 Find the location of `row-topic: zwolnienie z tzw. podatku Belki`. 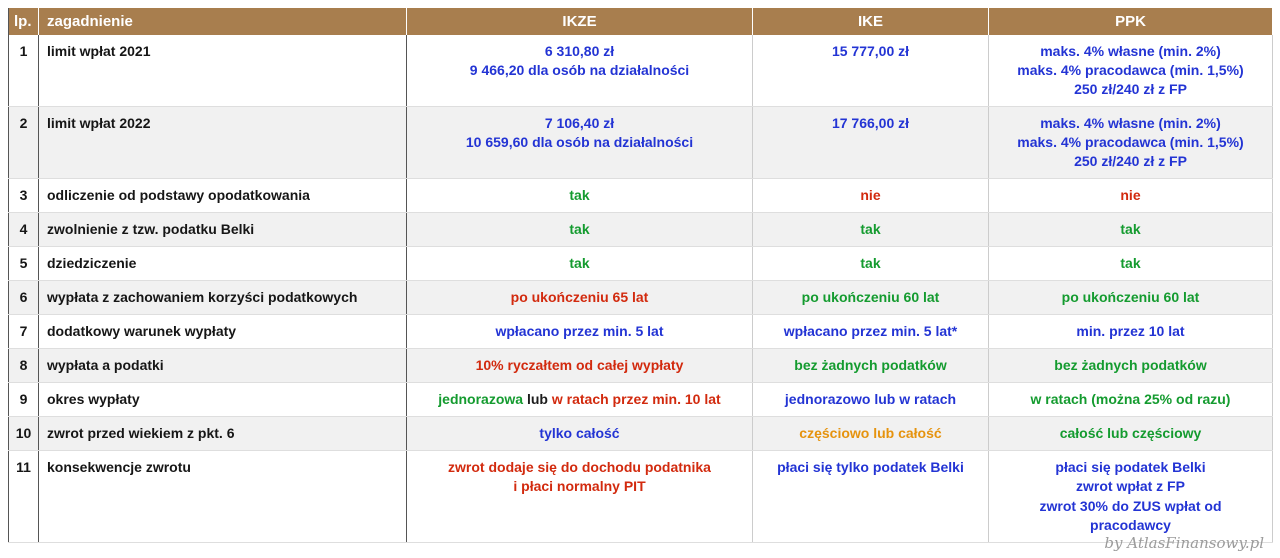

row-topic: zwolnienie z tzw. podatku Belki is located at coordinates (222, 230).